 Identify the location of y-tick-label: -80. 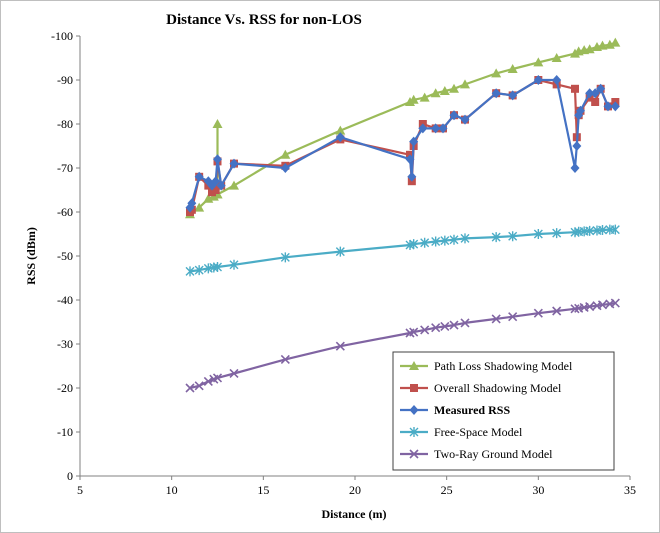
(65, 124).